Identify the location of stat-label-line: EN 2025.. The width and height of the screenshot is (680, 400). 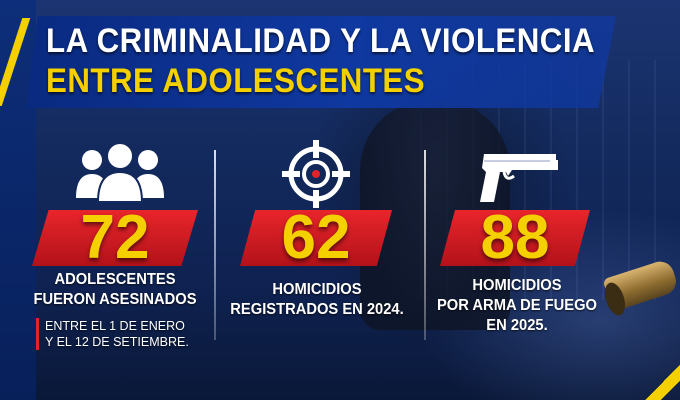
(517, 325).